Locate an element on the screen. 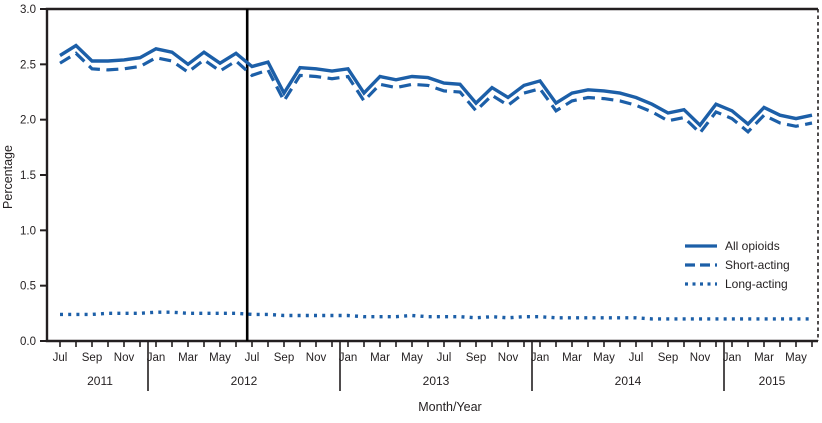  legend-item-long-acting: Long-acting is located at coordinates (737, 283).